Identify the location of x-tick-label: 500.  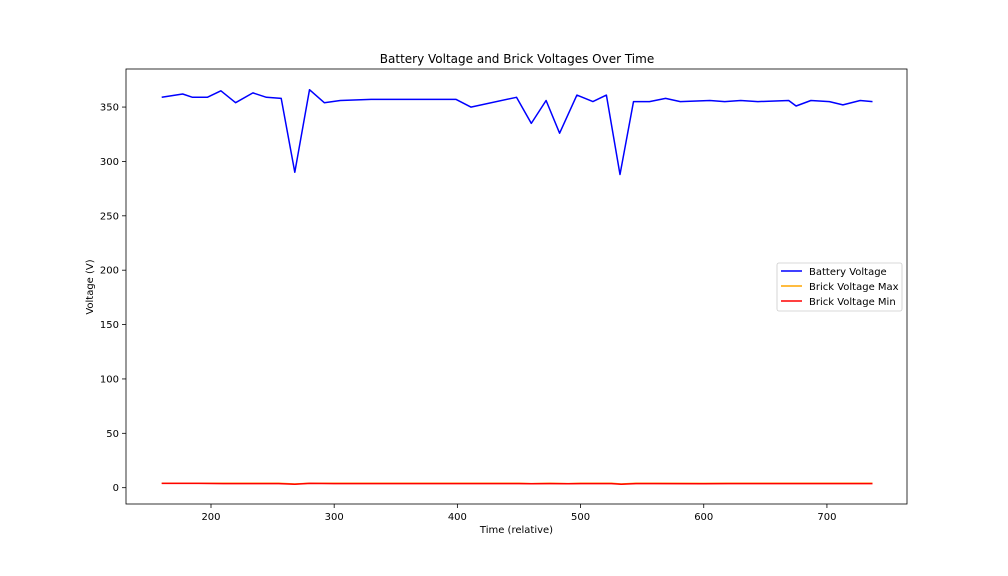
(580, 517).